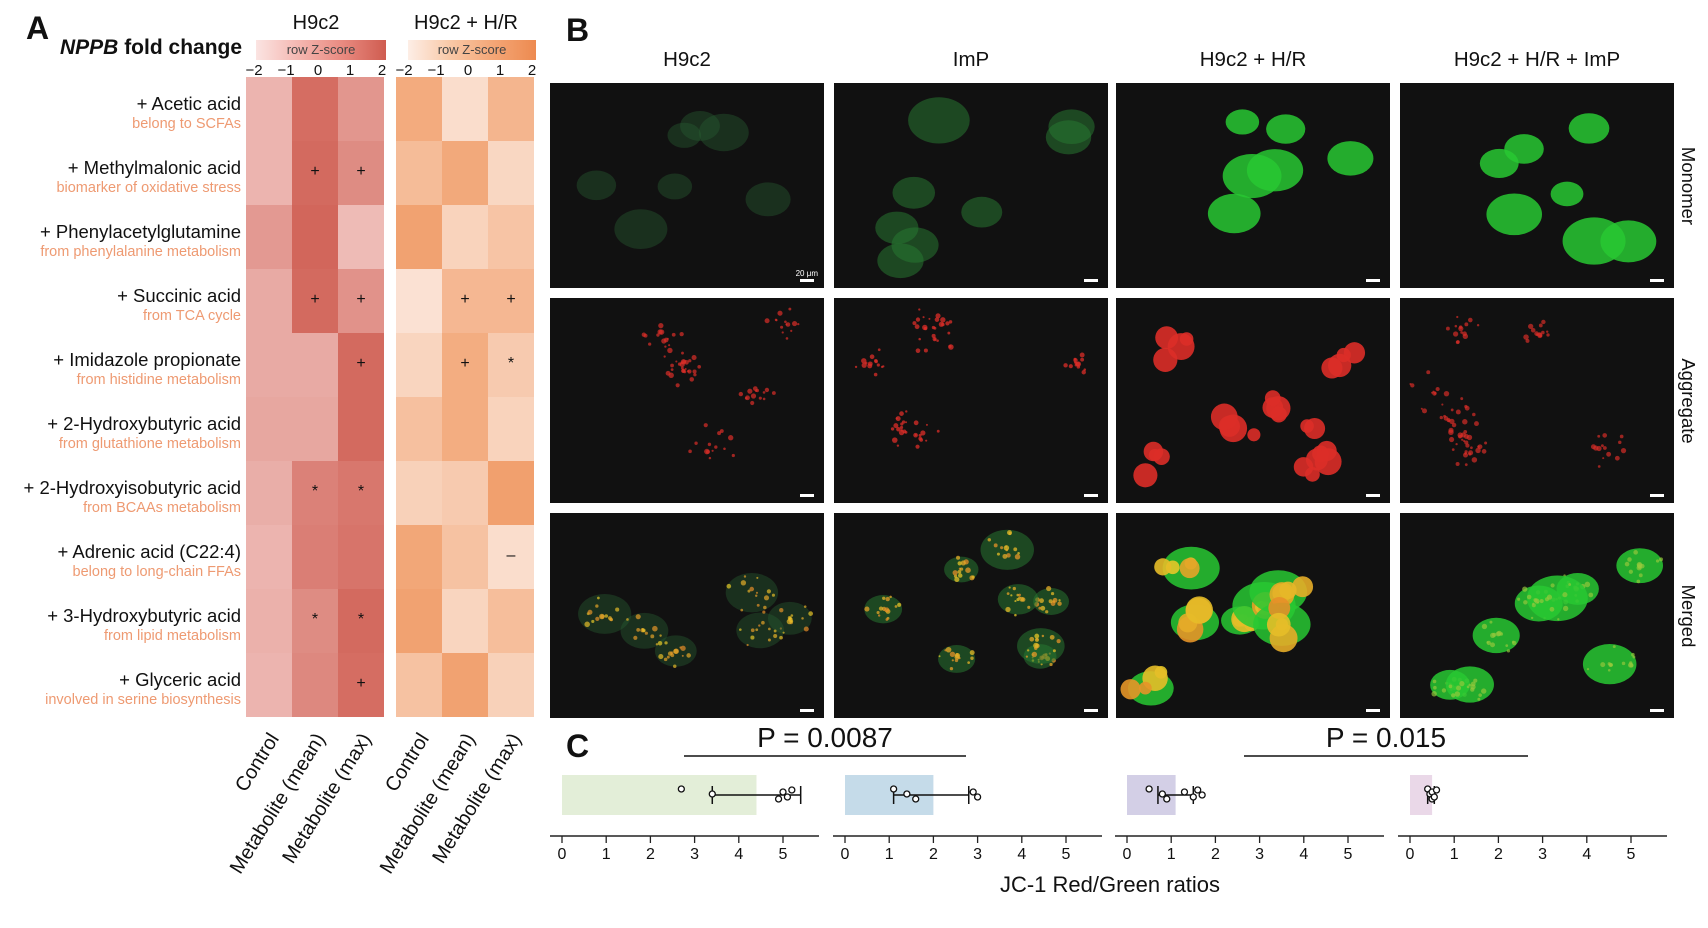 The height and width of the screenshot is (928, 1708). What do you see at coordinates (254, 70) in the screenshot?
I see `colorbar-red-tick-0: −2` at bounding box center [254, 70].